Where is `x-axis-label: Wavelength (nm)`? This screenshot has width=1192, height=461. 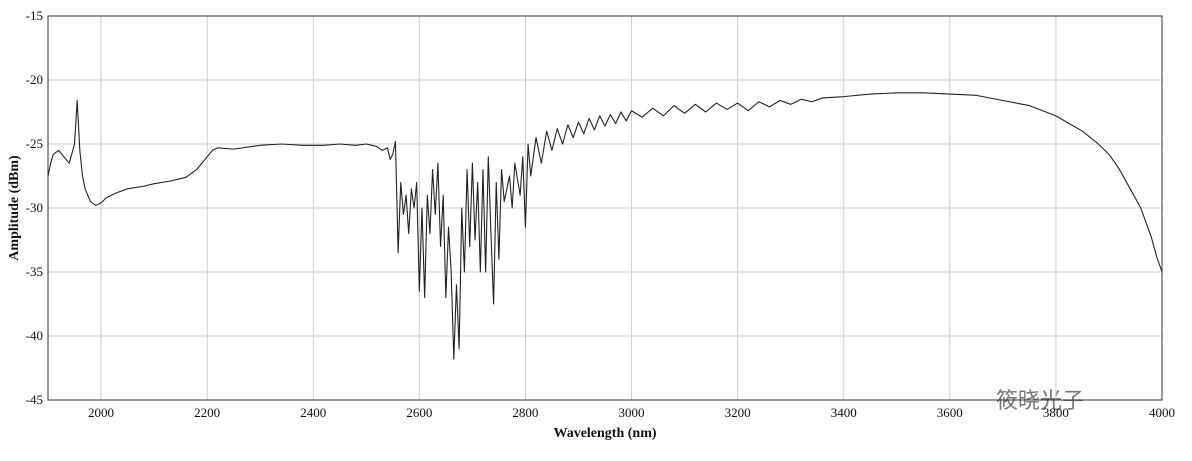
x-axis-label: Wavelength (nm) is located at coordinates (604, 433).